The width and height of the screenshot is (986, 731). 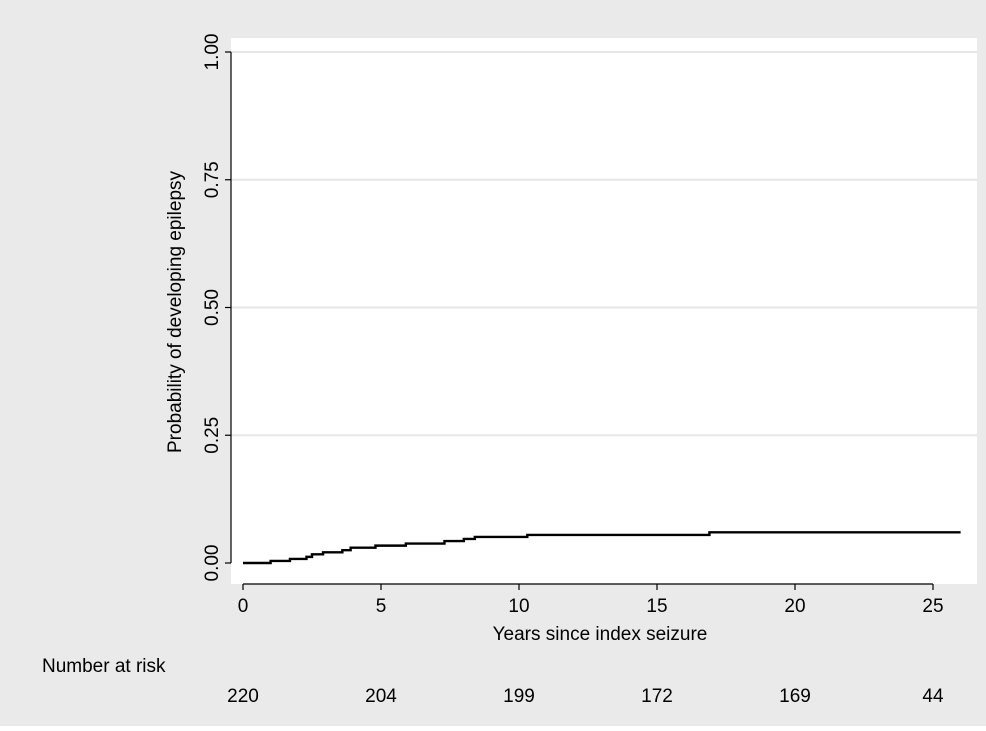 What do you see at coordinates (795, 696) in the screenshot?
I see `risk-count: 169` at bounding box center [795, 696].